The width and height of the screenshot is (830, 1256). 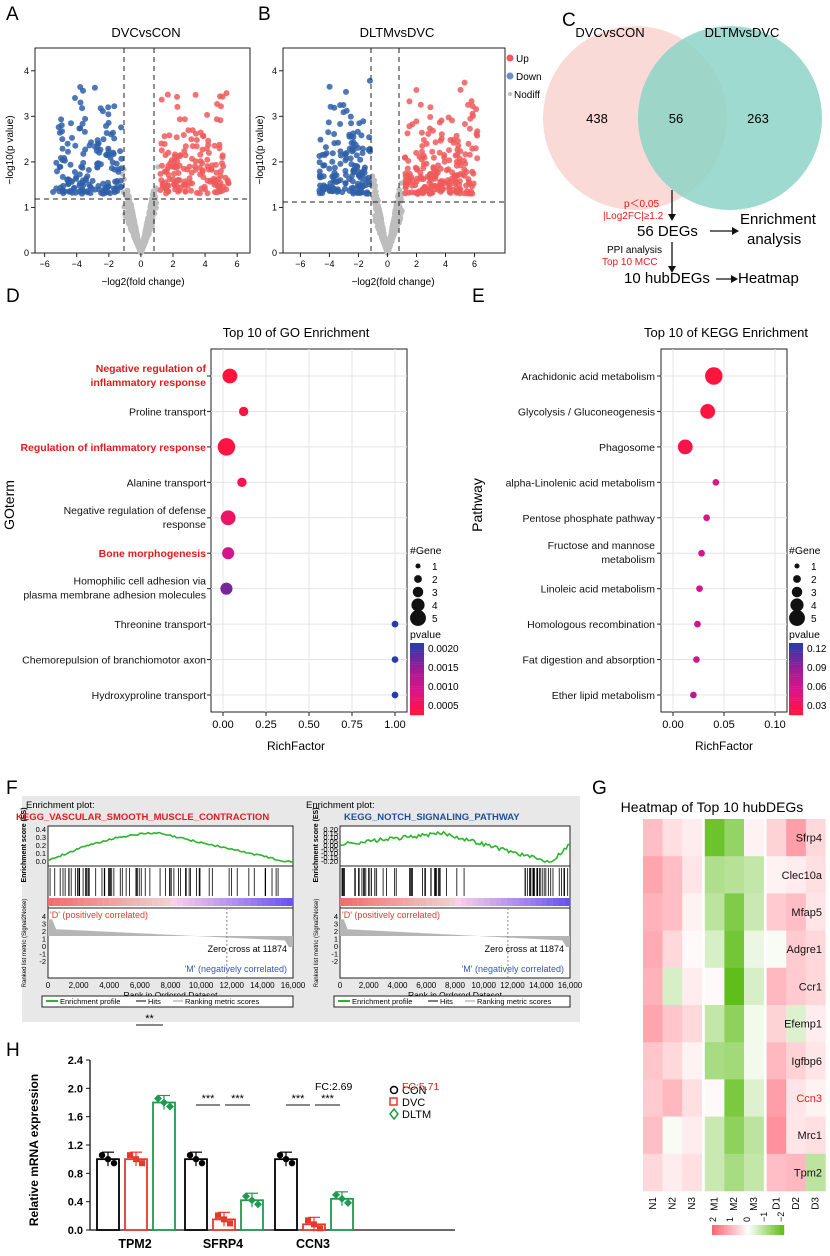 I want to click on gsea-legend-box, so click(x=167, y=1001).